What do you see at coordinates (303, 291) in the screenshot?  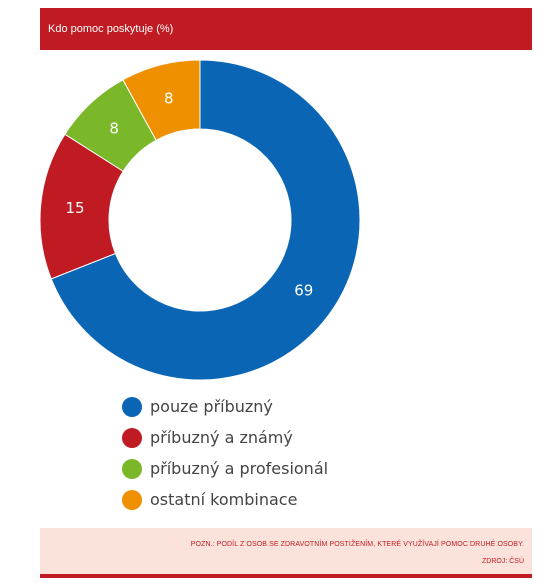 I see `slice-value-label: 69` at bounding box center [303, 291].